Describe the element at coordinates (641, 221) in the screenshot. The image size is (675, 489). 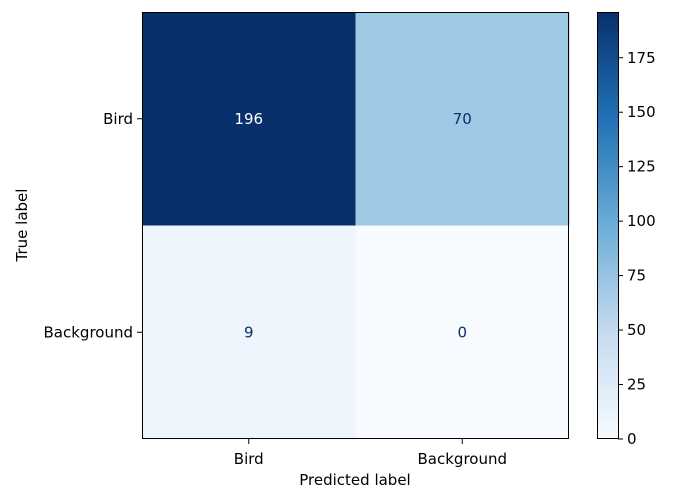
I see `colorbar-tick-label: 100` at that location.